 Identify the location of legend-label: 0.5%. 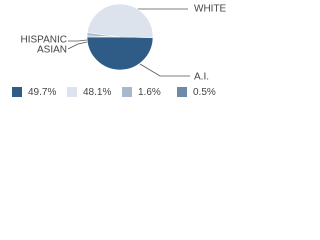
(204, 92).